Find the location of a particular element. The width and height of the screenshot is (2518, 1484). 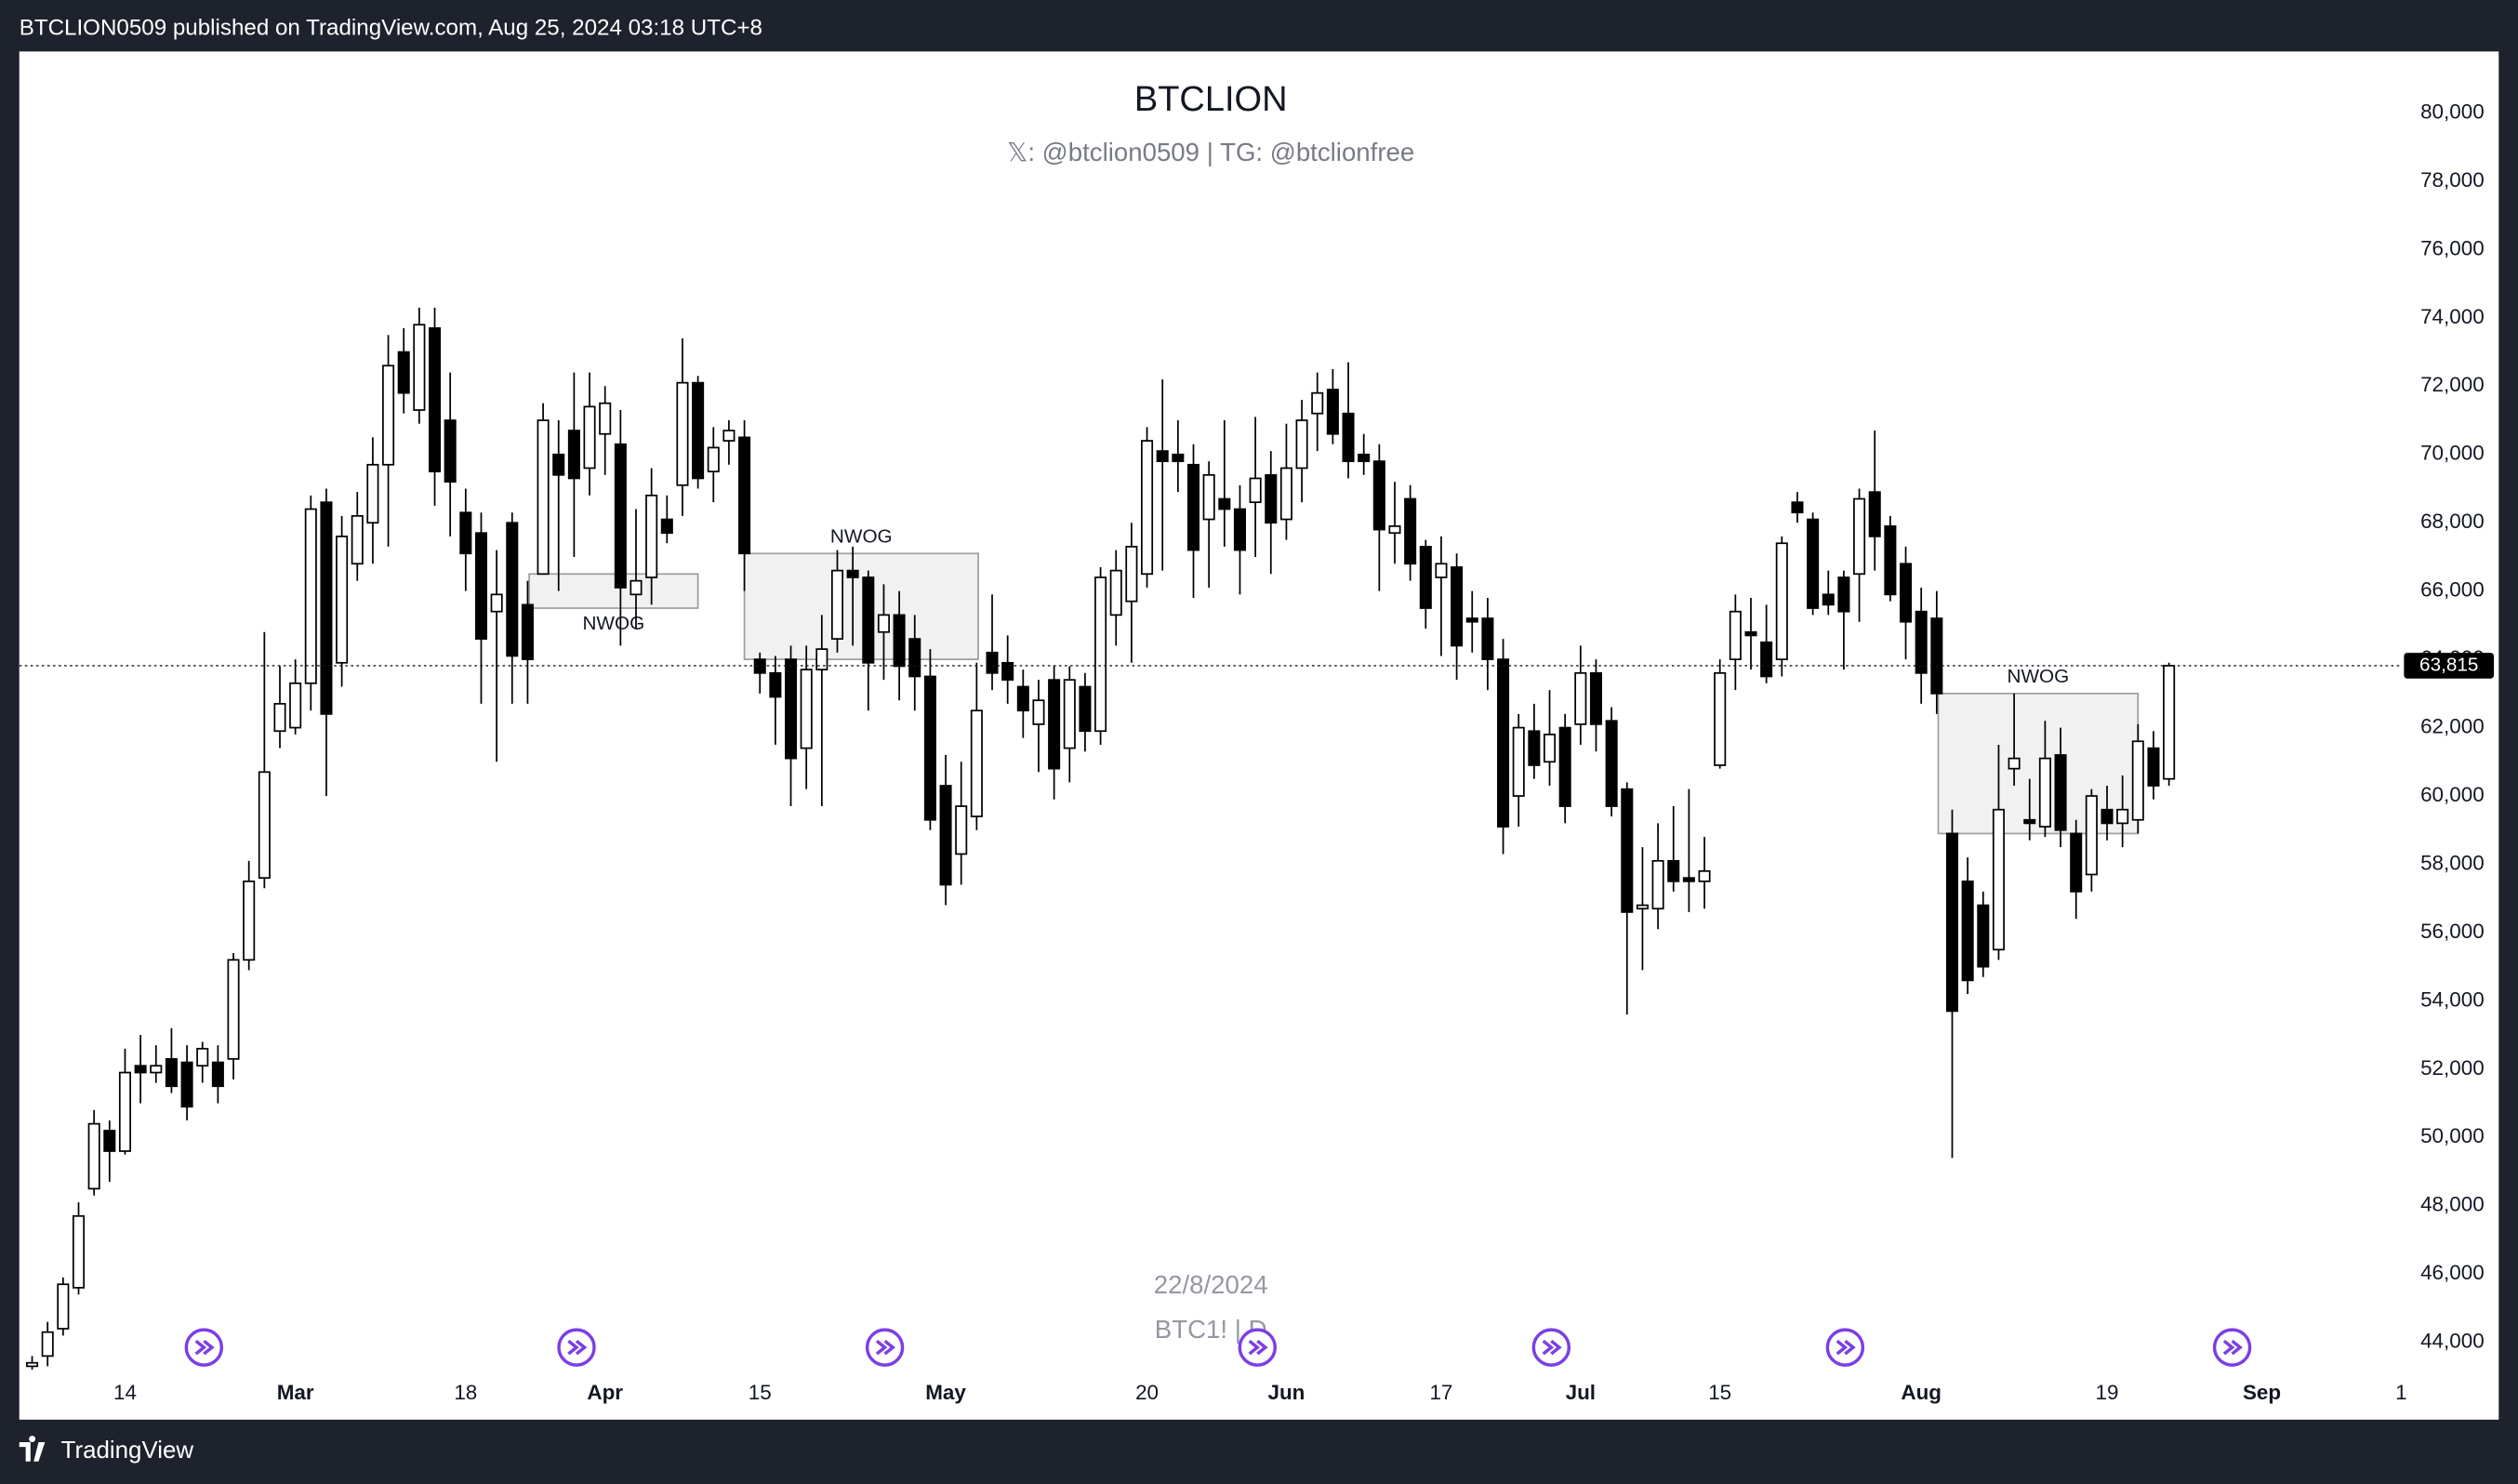

y-tick-label: 44,000 is located at coordinates (2452, 1341).